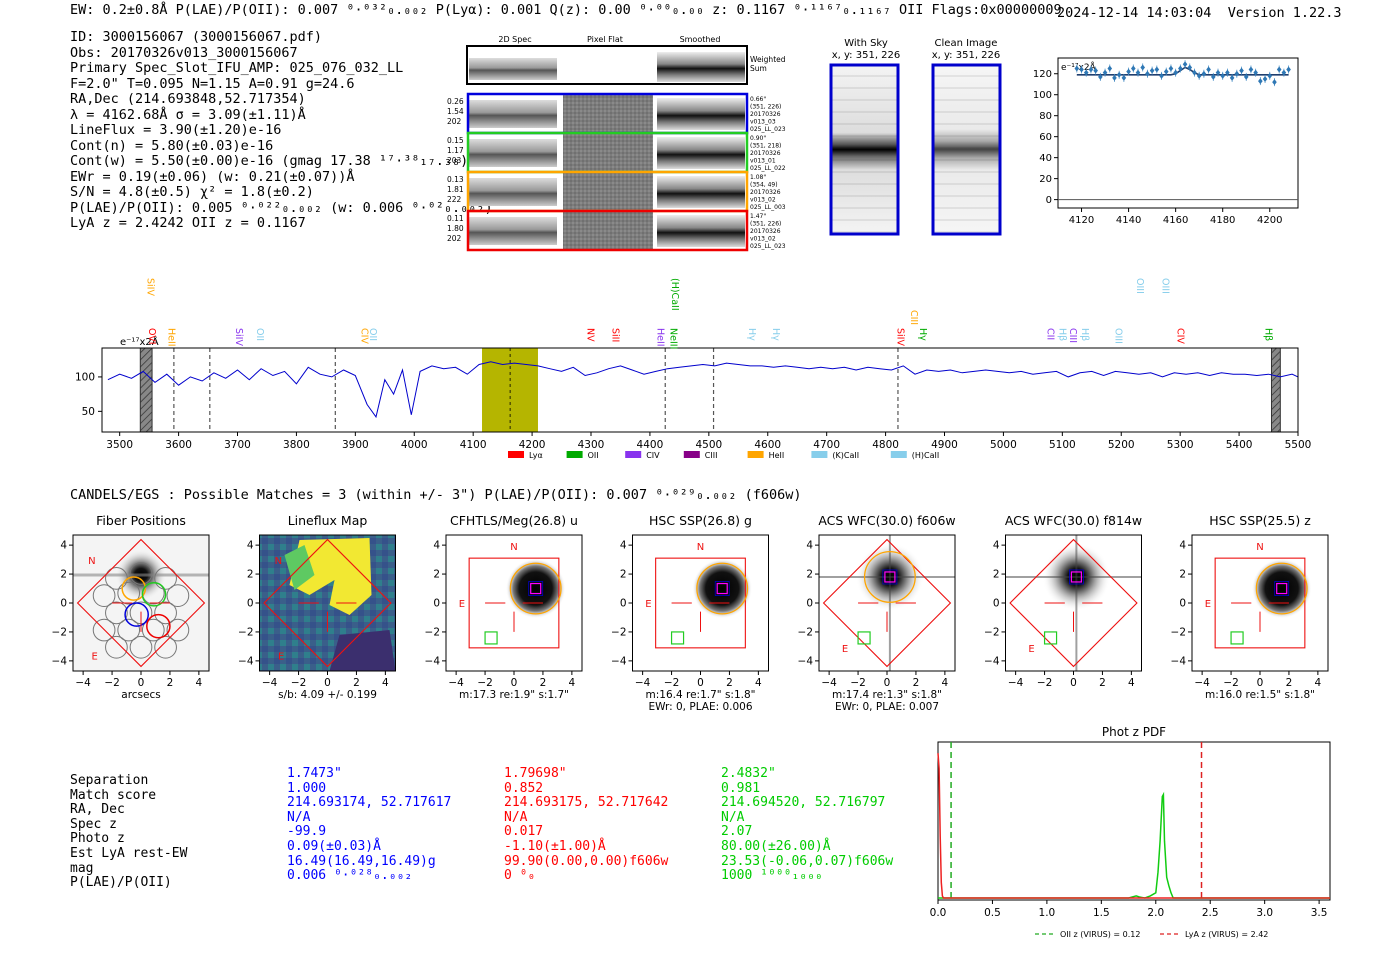 The width and height of the screenshot is (1400, 953). What do you see at coordinates (281, 656) in the screenshot?
I see `compass-e-label: E` at bounding box center [281, 656].